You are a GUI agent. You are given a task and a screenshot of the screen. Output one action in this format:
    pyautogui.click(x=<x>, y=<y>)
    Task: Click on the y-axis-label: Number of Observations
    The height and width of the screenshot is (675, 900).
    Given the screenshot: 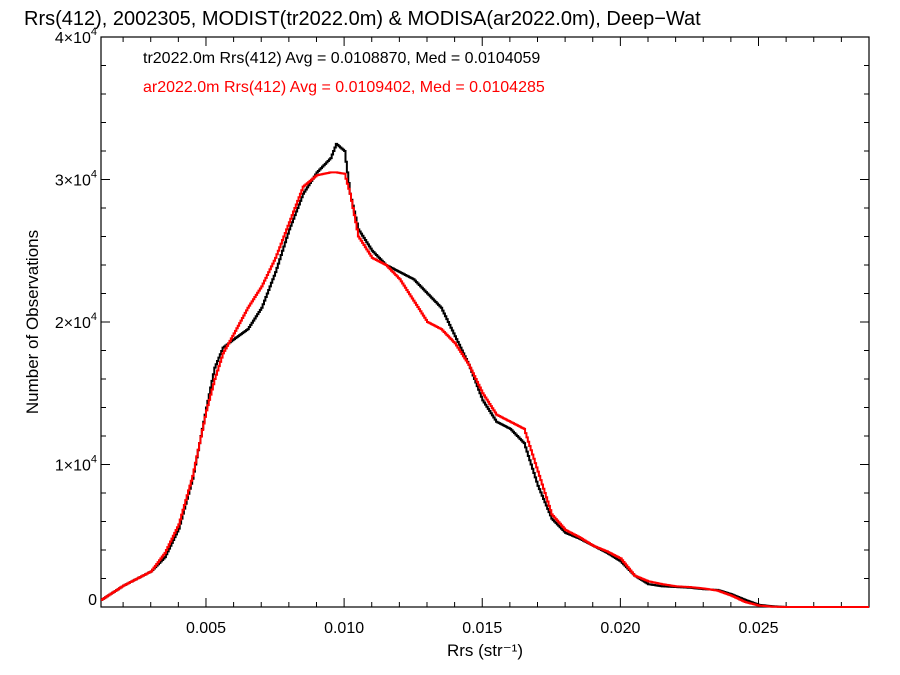 What is the action you would take?
    pyautogui.click(x=32, y=322)
    